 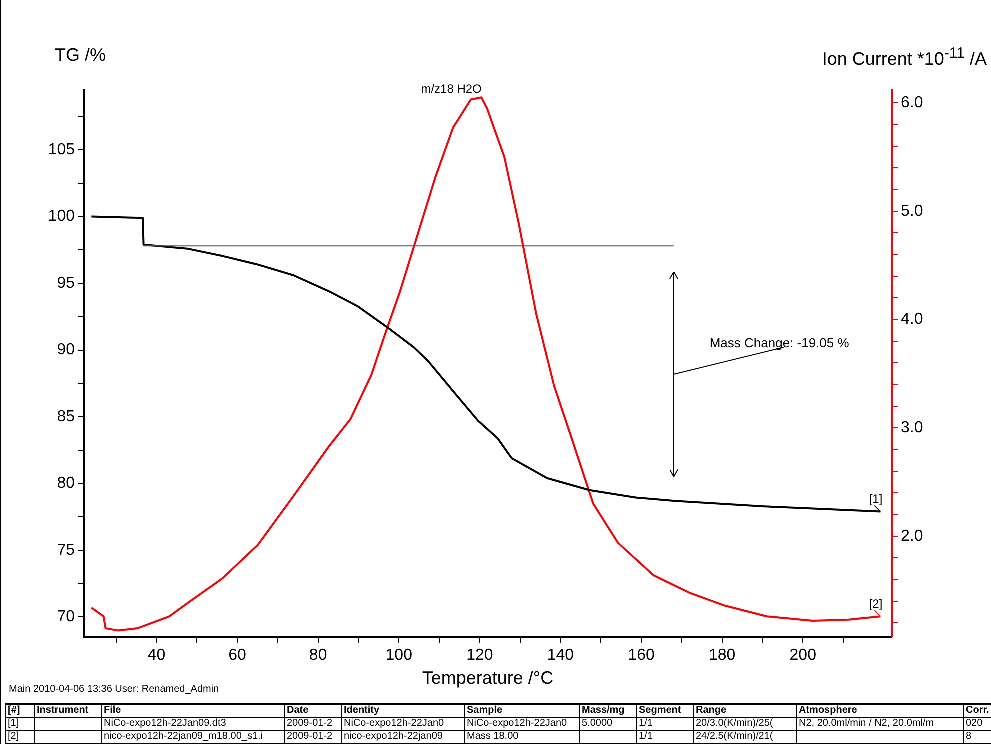 What do you see at coordinates (912, 211) in the screenshot?
I see `y2-tick-label: 5.0` at bounding box center [912, 211].